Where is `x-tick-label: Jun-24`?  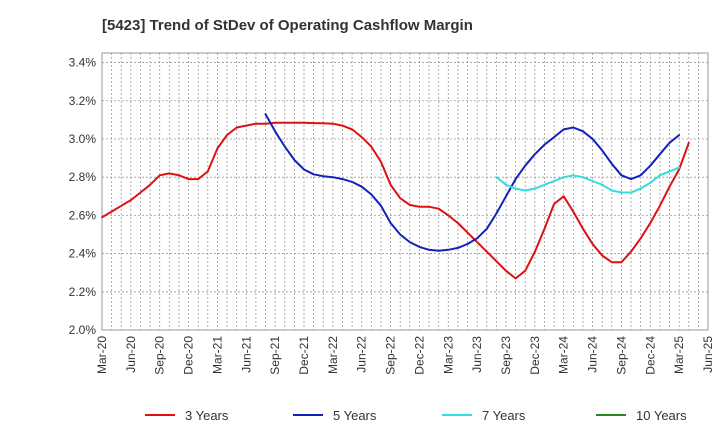 x-tick-label: Jun-24 is located at coordinates (593, 354).